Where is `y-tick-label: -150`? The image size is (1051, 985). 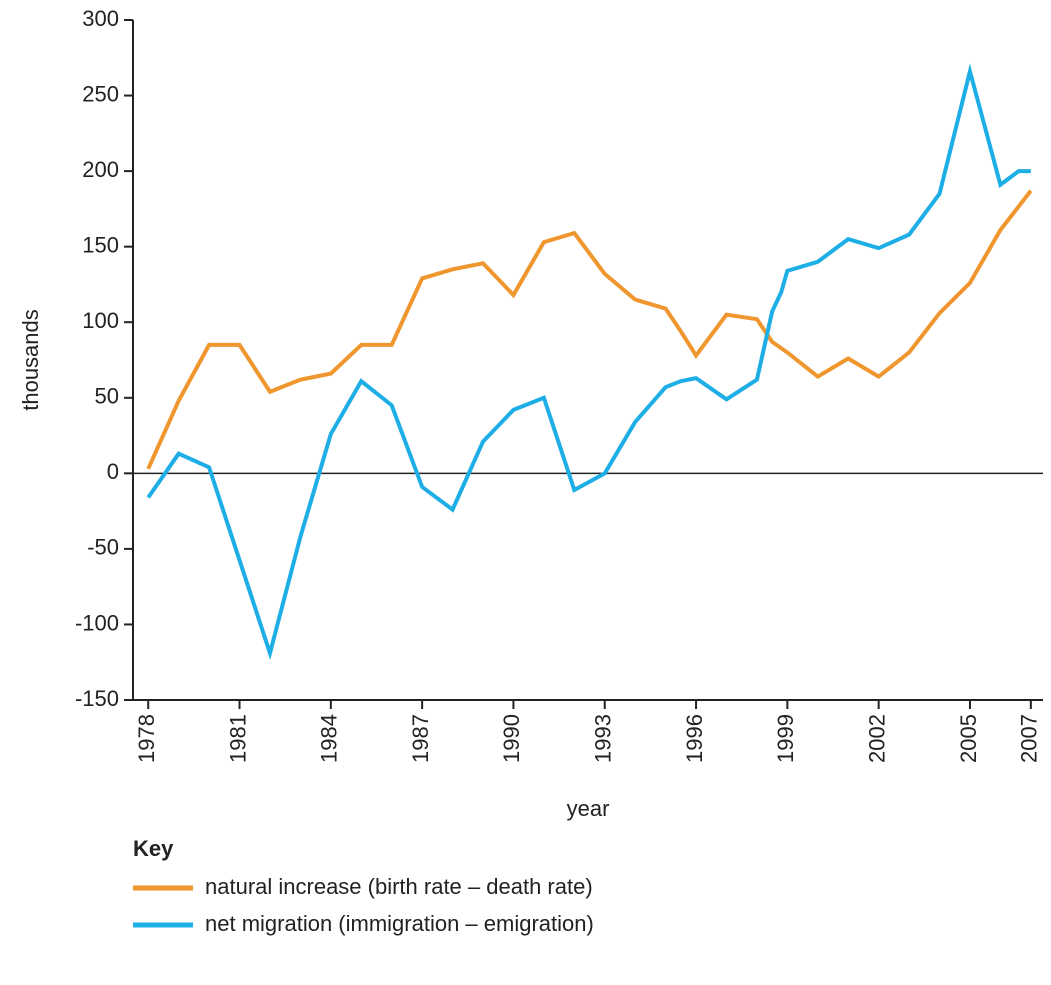
y-tick-label: -150 is located at coordinates (97, 698).